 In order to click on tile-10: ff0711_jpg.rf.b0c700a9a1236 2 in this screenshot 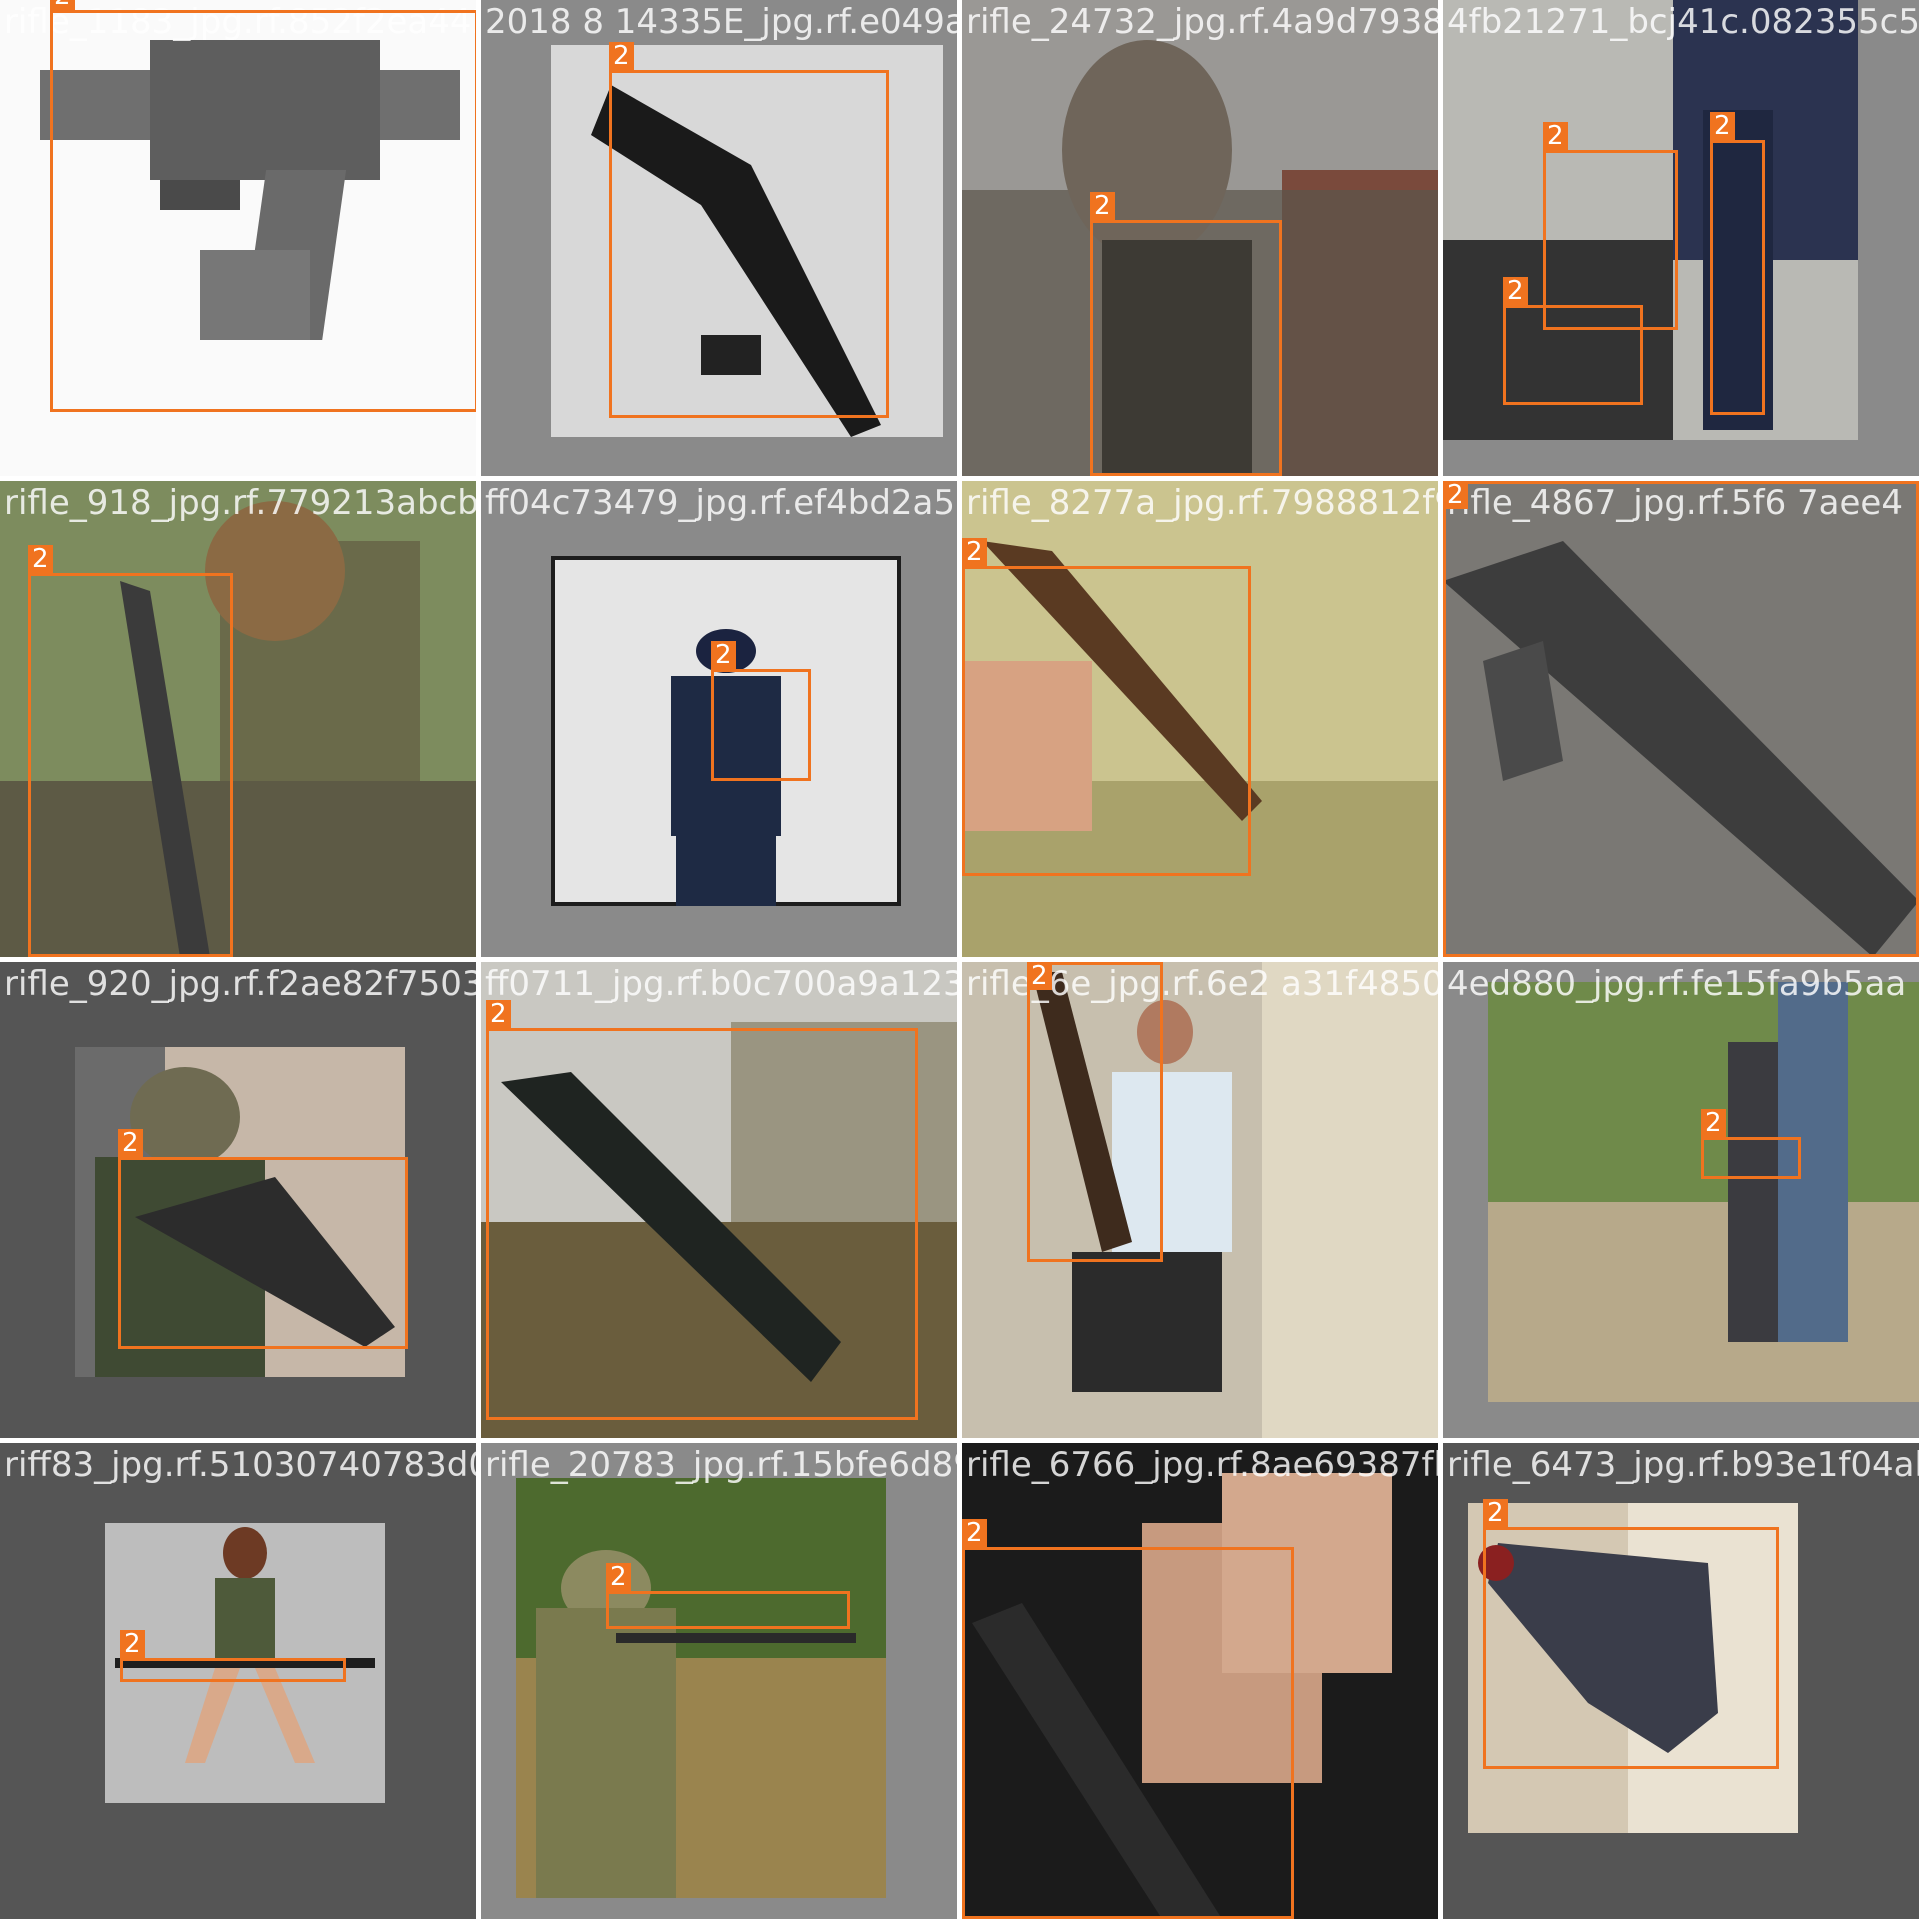, I will do `click(719, 1200)`.